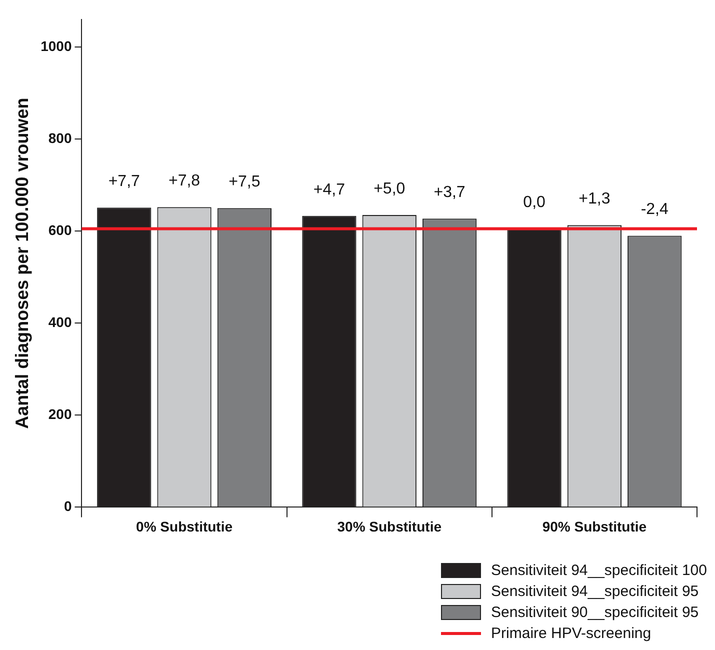  What do you see at coordinates (594, 526) in the screenshot?
I see `x-tick-label: 90% Substitutie` at bounding box center [594, 526].